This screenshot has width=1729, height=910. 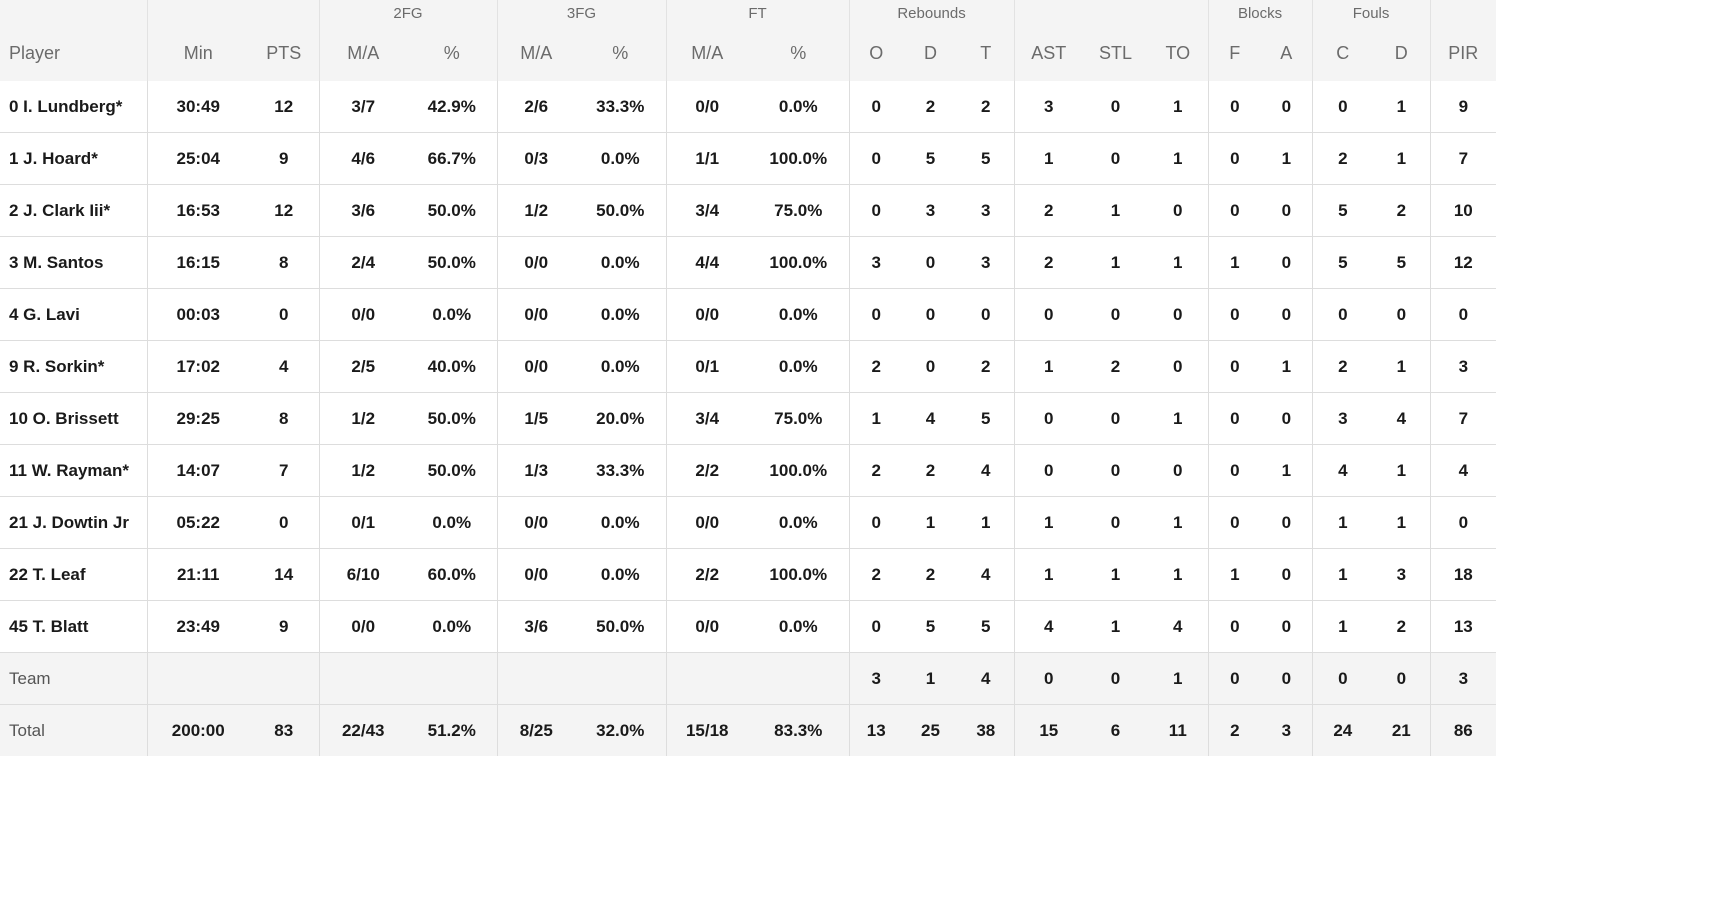 What do you see at coordinates (986, 262) in the screenshot?
I see `stat-cell-reb-t: 3` at bounding box center [986, 262].